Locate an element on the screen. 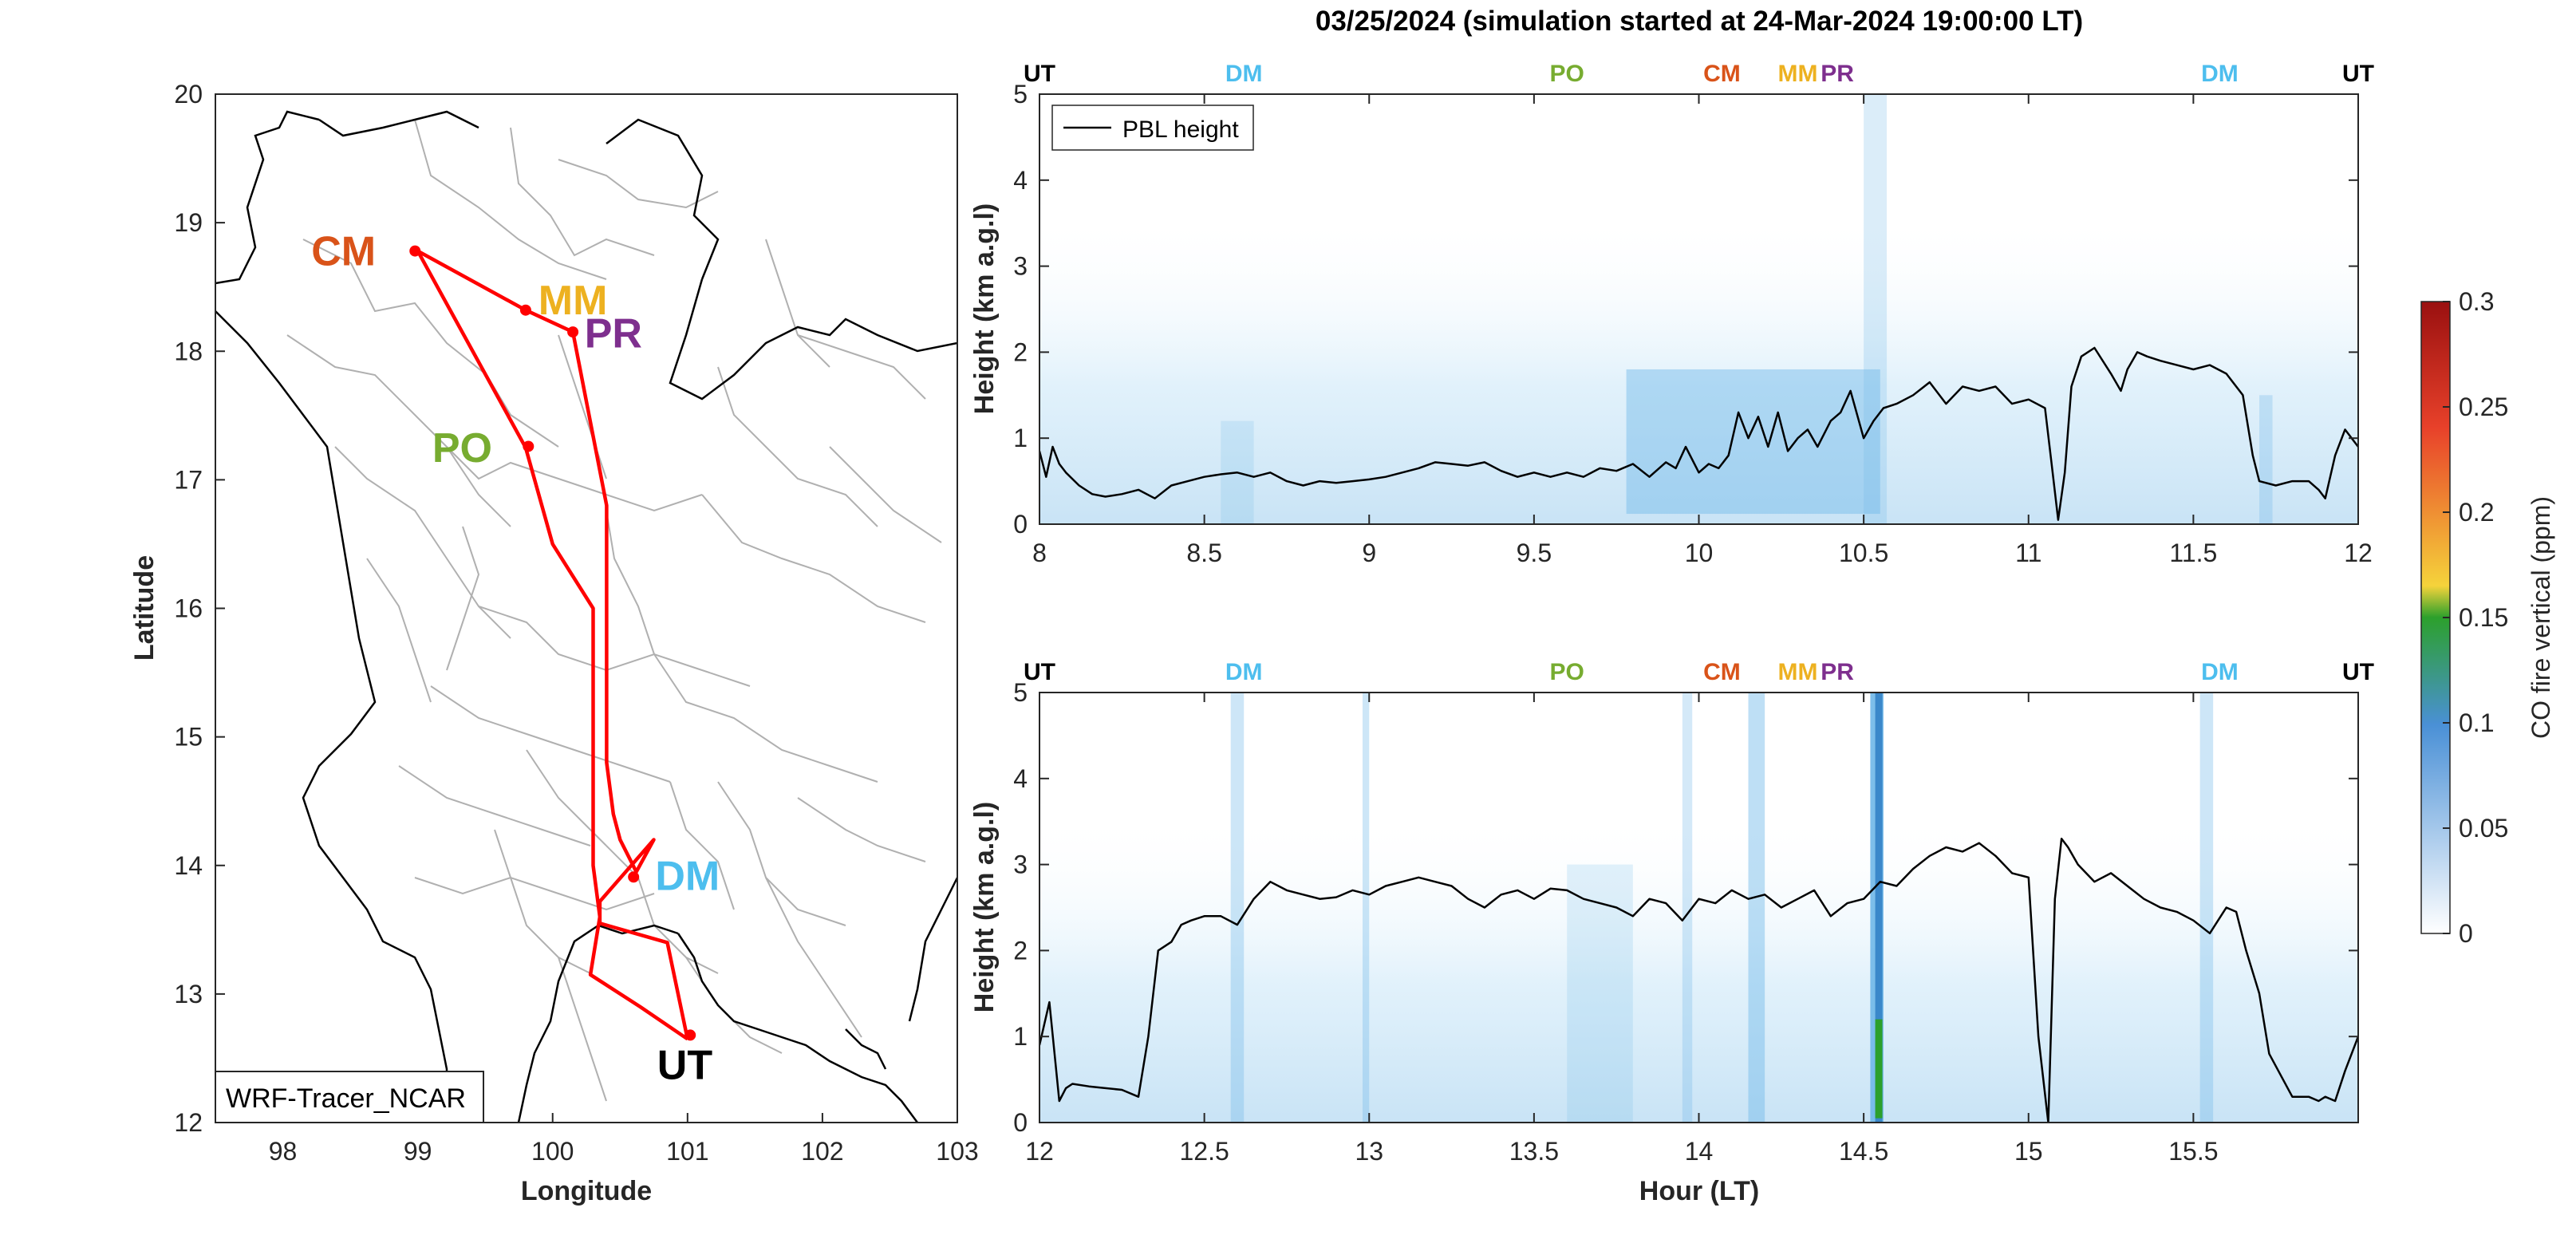 The width and height of the screenshot is (2576, 1247). map-legend-box: WRF-Tracer_NCAR is located at coordinates (349, 1097).